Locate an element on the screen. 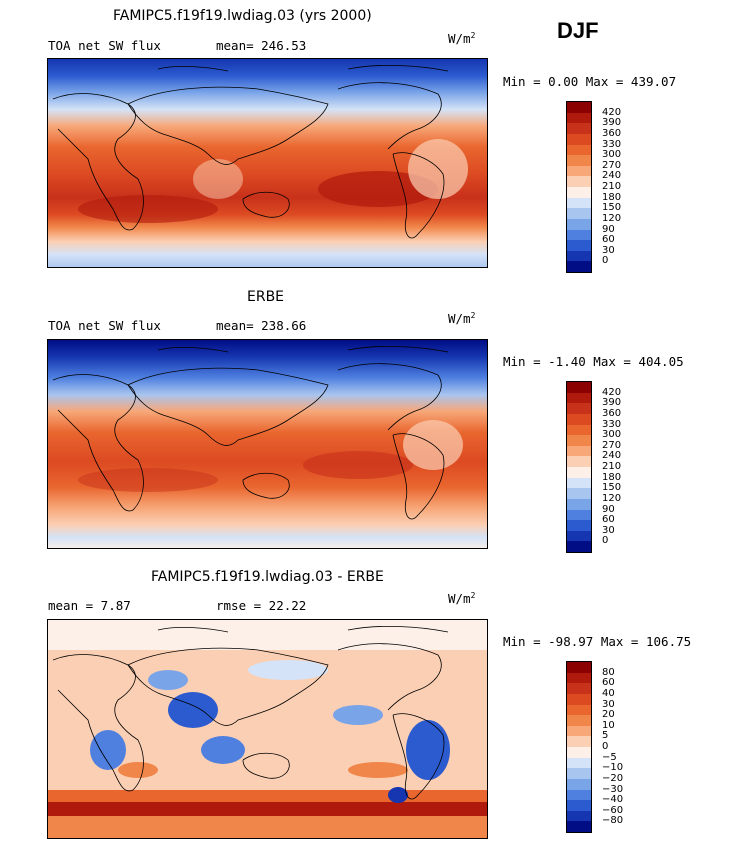 The width and height of the screenshot is (733, 850). panel-3-title: FAMIPC5.f19f19.lwdiag.03 - ERBE is located at coordinates (267, 577).